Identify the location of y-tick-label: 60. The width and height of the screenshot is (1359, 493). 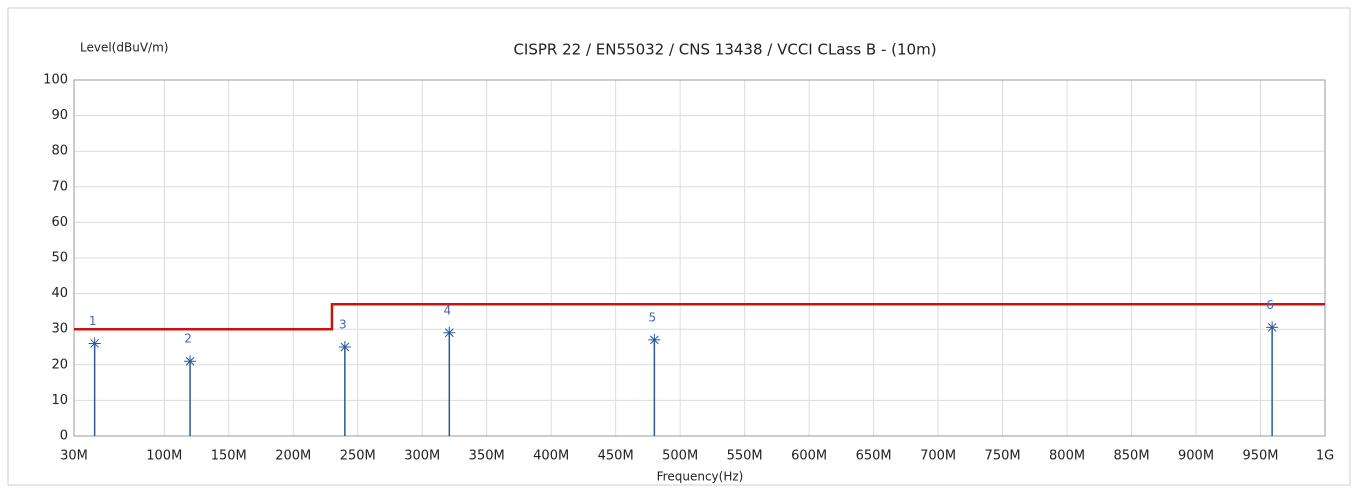
(59, 222).